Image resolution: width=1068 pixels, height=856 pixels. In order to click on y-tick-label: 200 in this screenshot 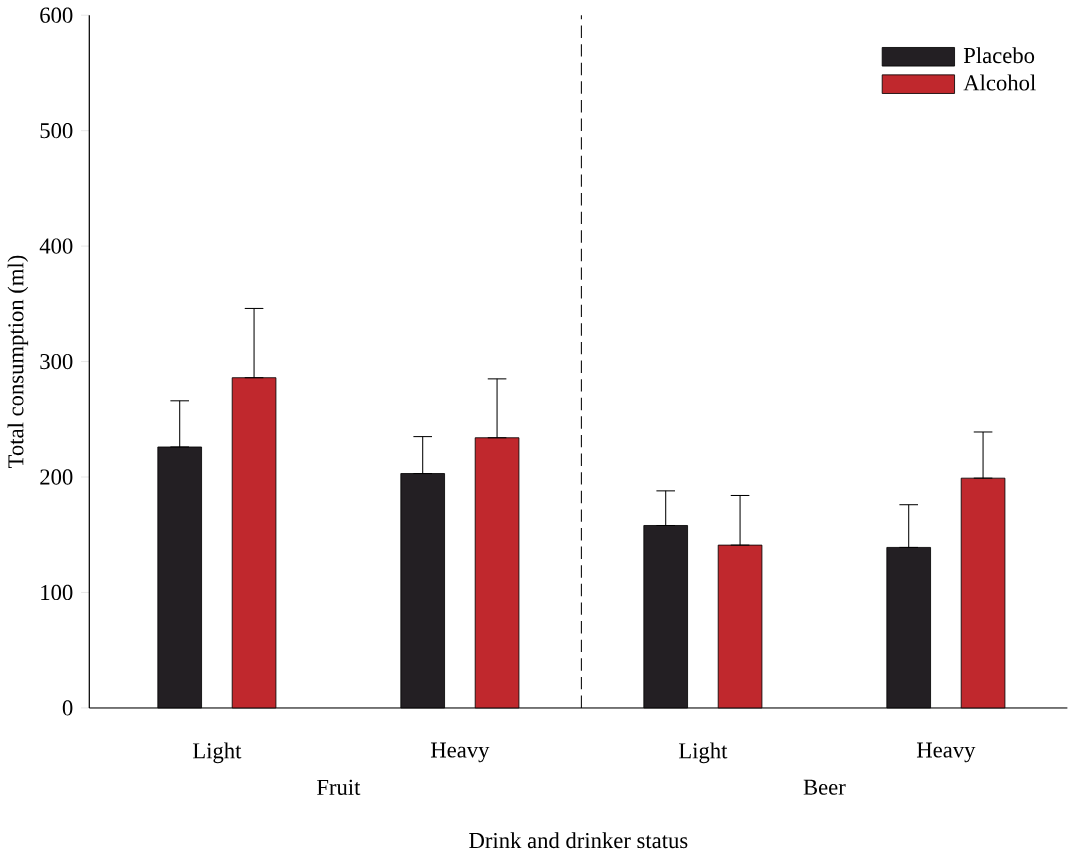, I will do `click(56, 477)`.